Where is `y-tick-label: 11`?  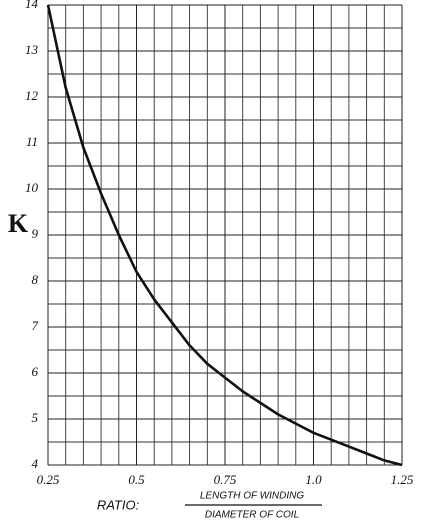
y-tick-label: 11 is located at coordinates (32, 141).